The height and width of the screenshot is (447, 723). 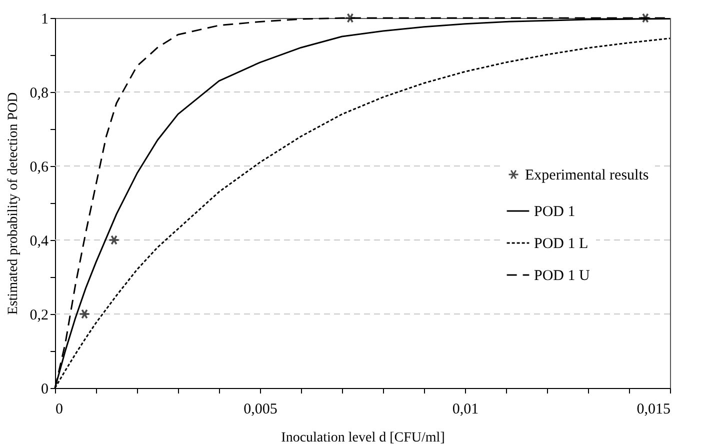 What do you see at coordinates (261, 410) in the screenshot?
I see `x-tick-label: 0,005` at bounding box center [261, 410].